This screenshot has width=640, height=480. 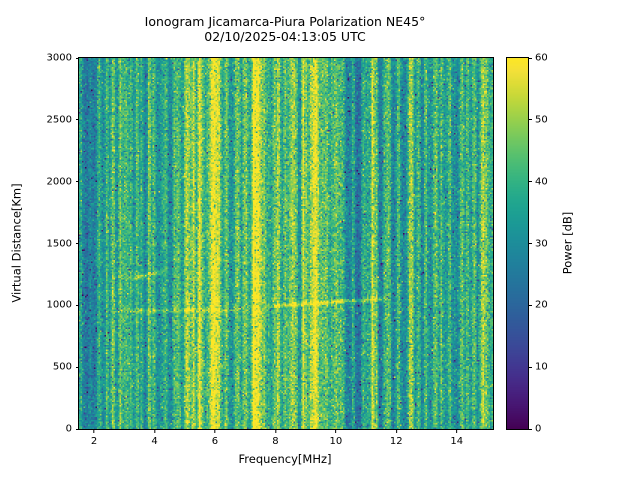 I want to click on x-tick-8: 8, so click(x=275, y=438).